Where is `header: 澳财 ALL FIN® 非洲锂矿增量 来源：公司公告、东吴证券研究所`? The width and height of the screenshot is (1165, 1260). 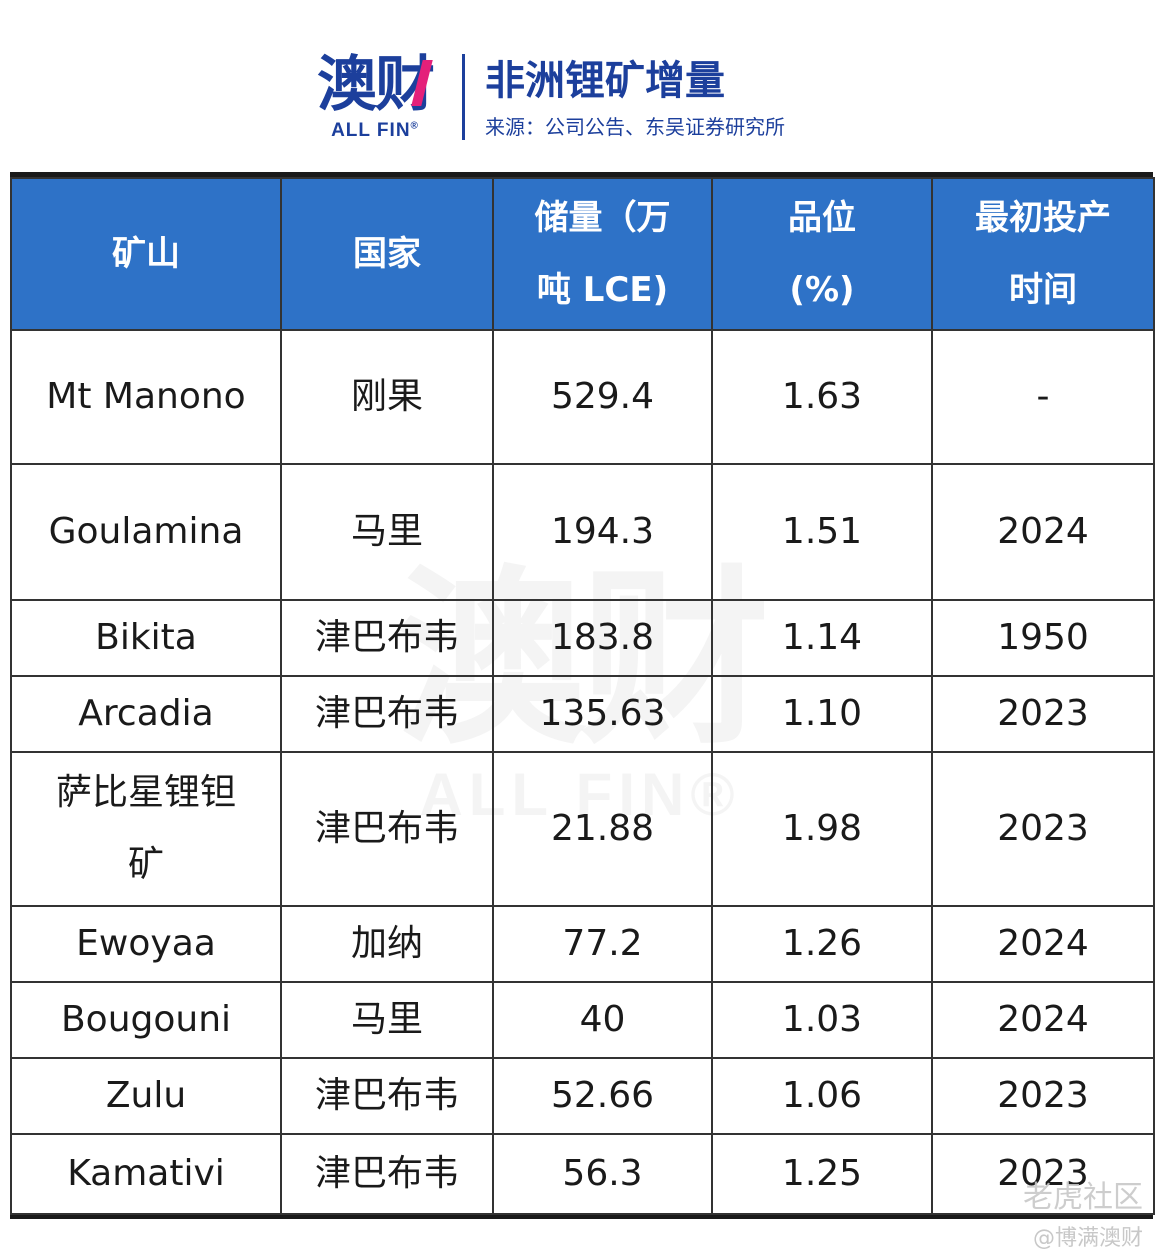 header: 澳财 ALL FIN® 非洲锂矿增量 来源：公司公告、东吴证券研究所 is located at coordinates (542, 97).